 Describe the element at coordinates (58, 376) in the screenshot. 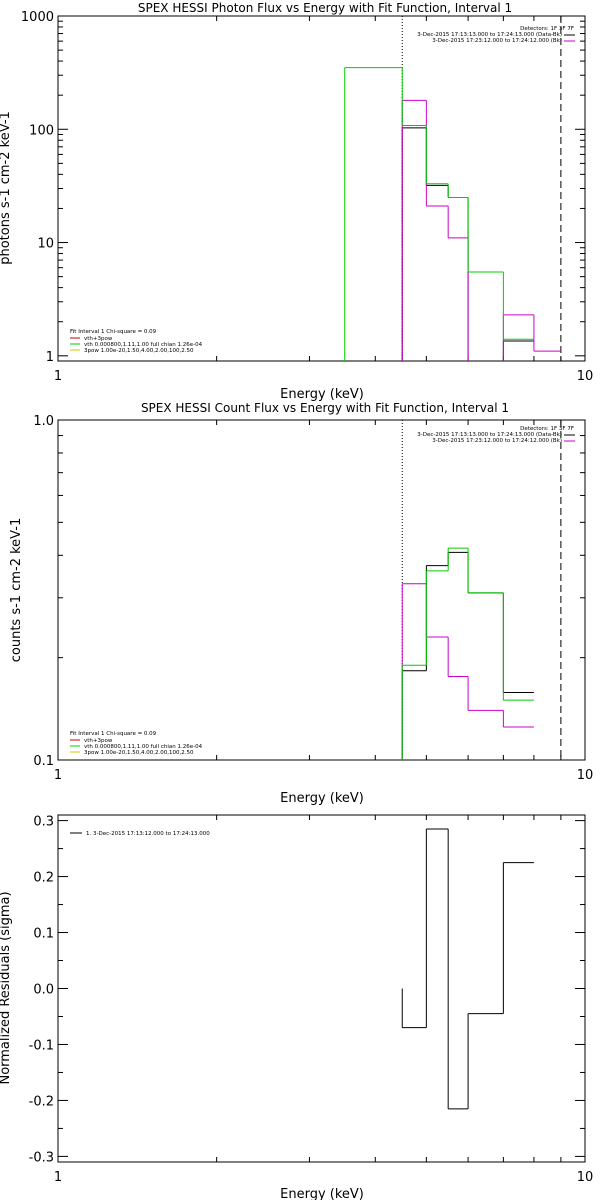

I see `photon-flux-x-tick-label: 1` at that location.